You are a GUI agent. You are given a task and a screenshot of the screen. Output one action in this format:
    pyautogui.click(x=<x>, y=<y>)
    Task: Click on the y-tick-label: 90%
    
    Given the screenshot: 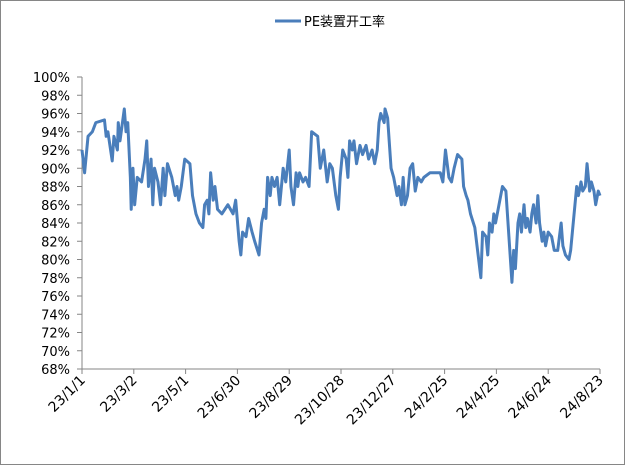 What is the action you would take?
    pyautogui.click(x=55, y=169)
    